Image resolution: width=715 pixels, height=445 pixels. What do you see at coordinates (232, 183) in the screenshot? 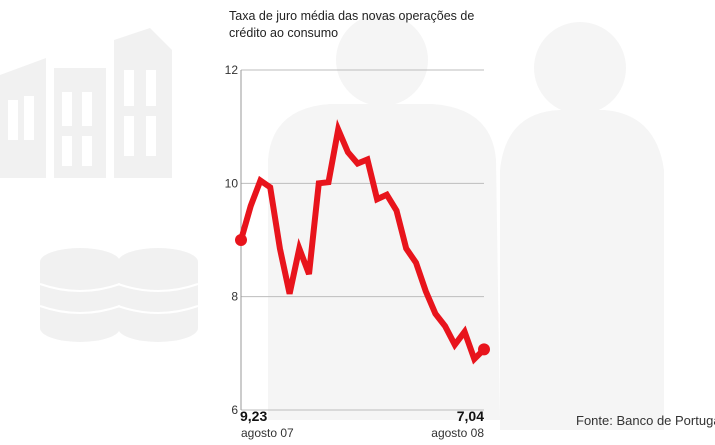
I see `y-tick-label: 10` at bounding box center [232, 183].